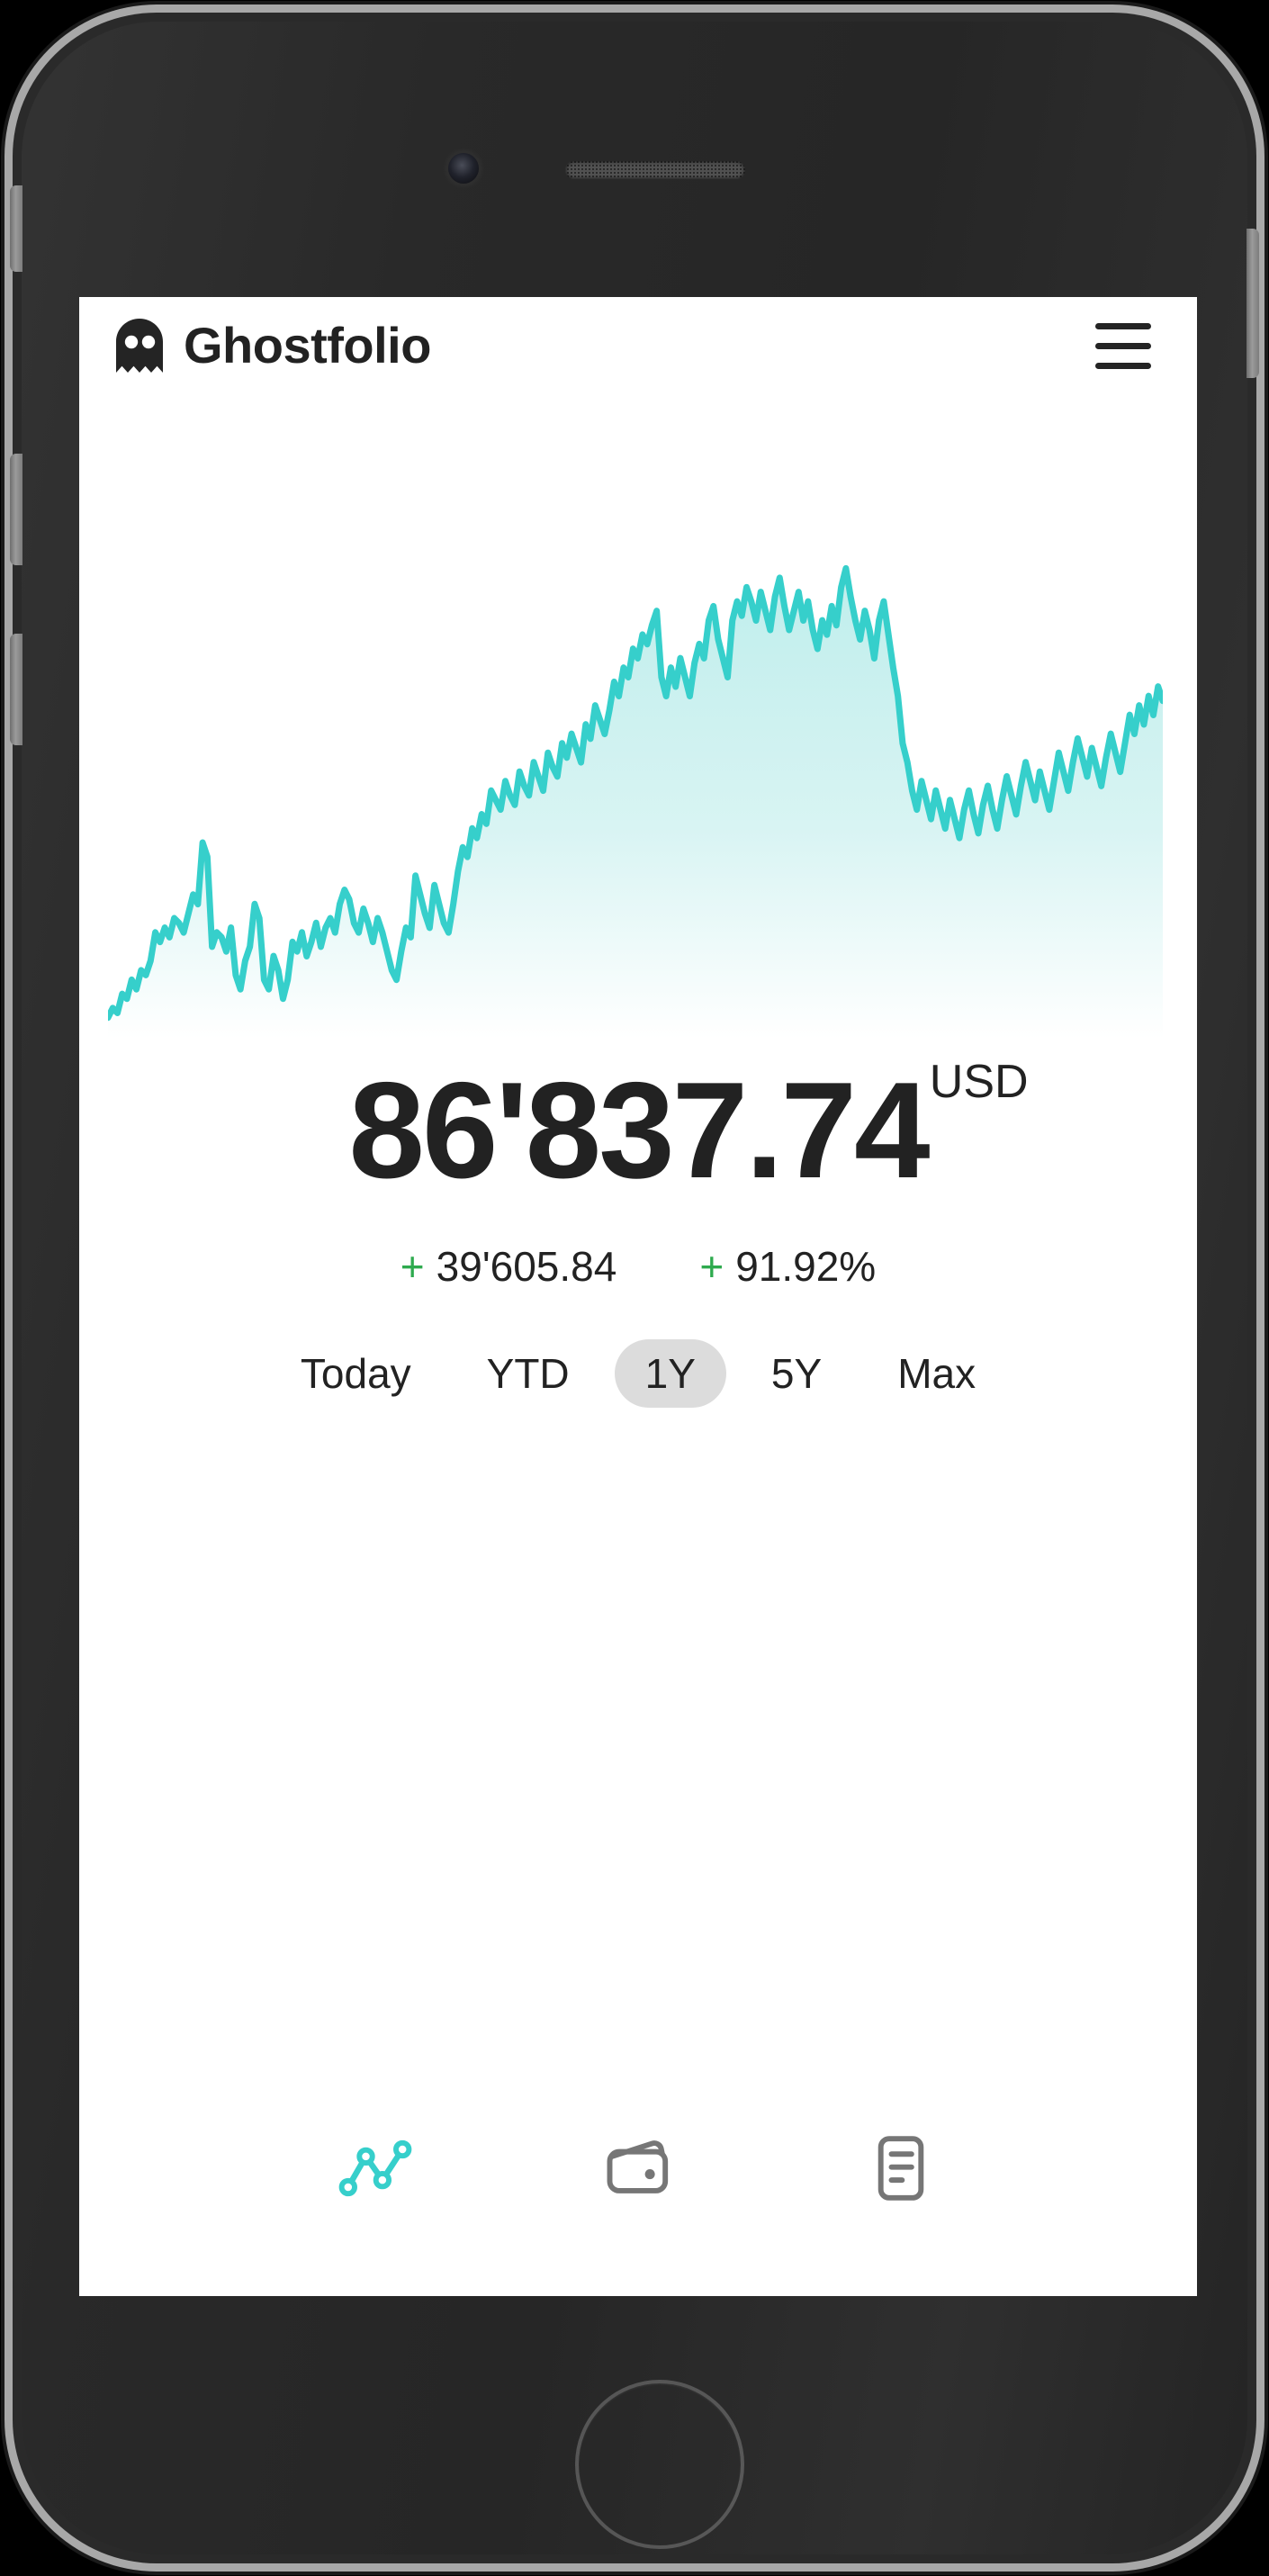 The height and width of the screenshot is (2576, 1269). I want to click on bottom-navigation, so click(638, 2168).